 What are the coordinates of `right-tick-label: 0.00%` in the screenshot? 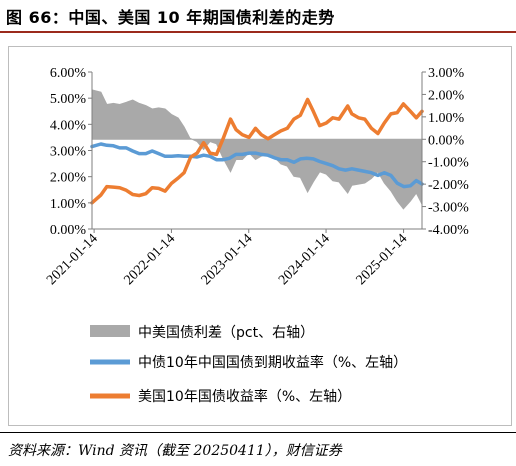 It's located at (446, 140).